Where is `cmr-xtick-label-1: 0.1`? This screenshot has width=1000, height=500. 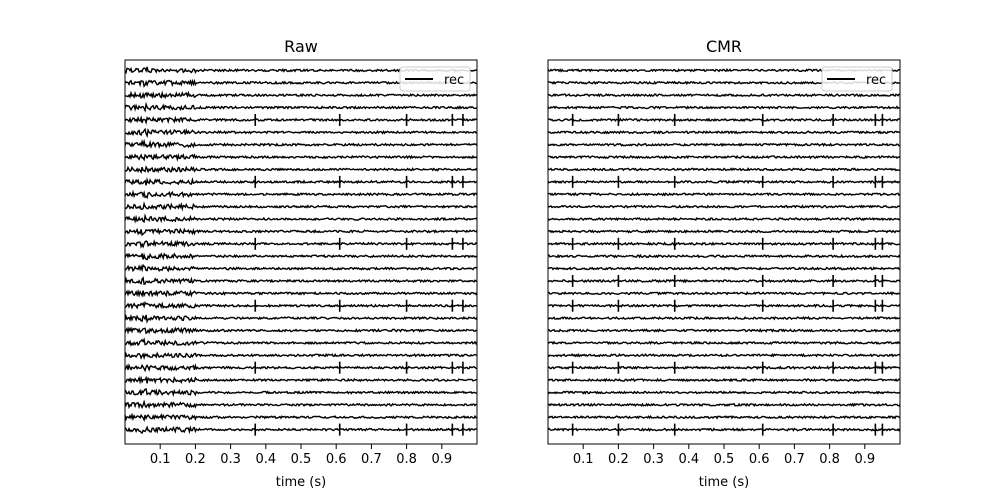
cmr-xtick-label-1: 0.1 is located at coordinates (583, 459).